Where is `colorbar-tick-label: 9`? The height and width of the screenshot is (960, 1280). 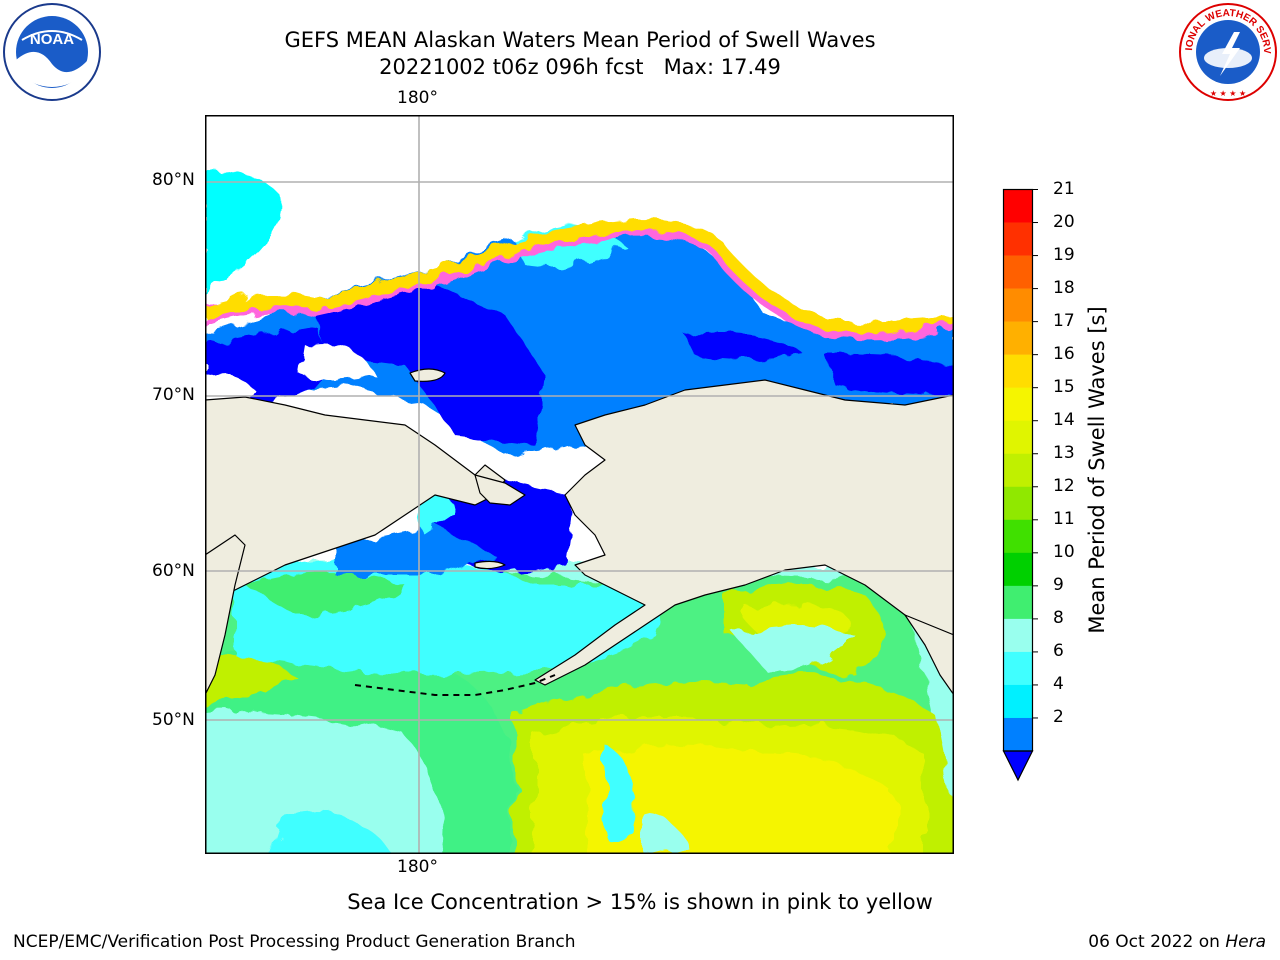
colorbar-tick-label: 9 is located at coordinates (1058, 584).